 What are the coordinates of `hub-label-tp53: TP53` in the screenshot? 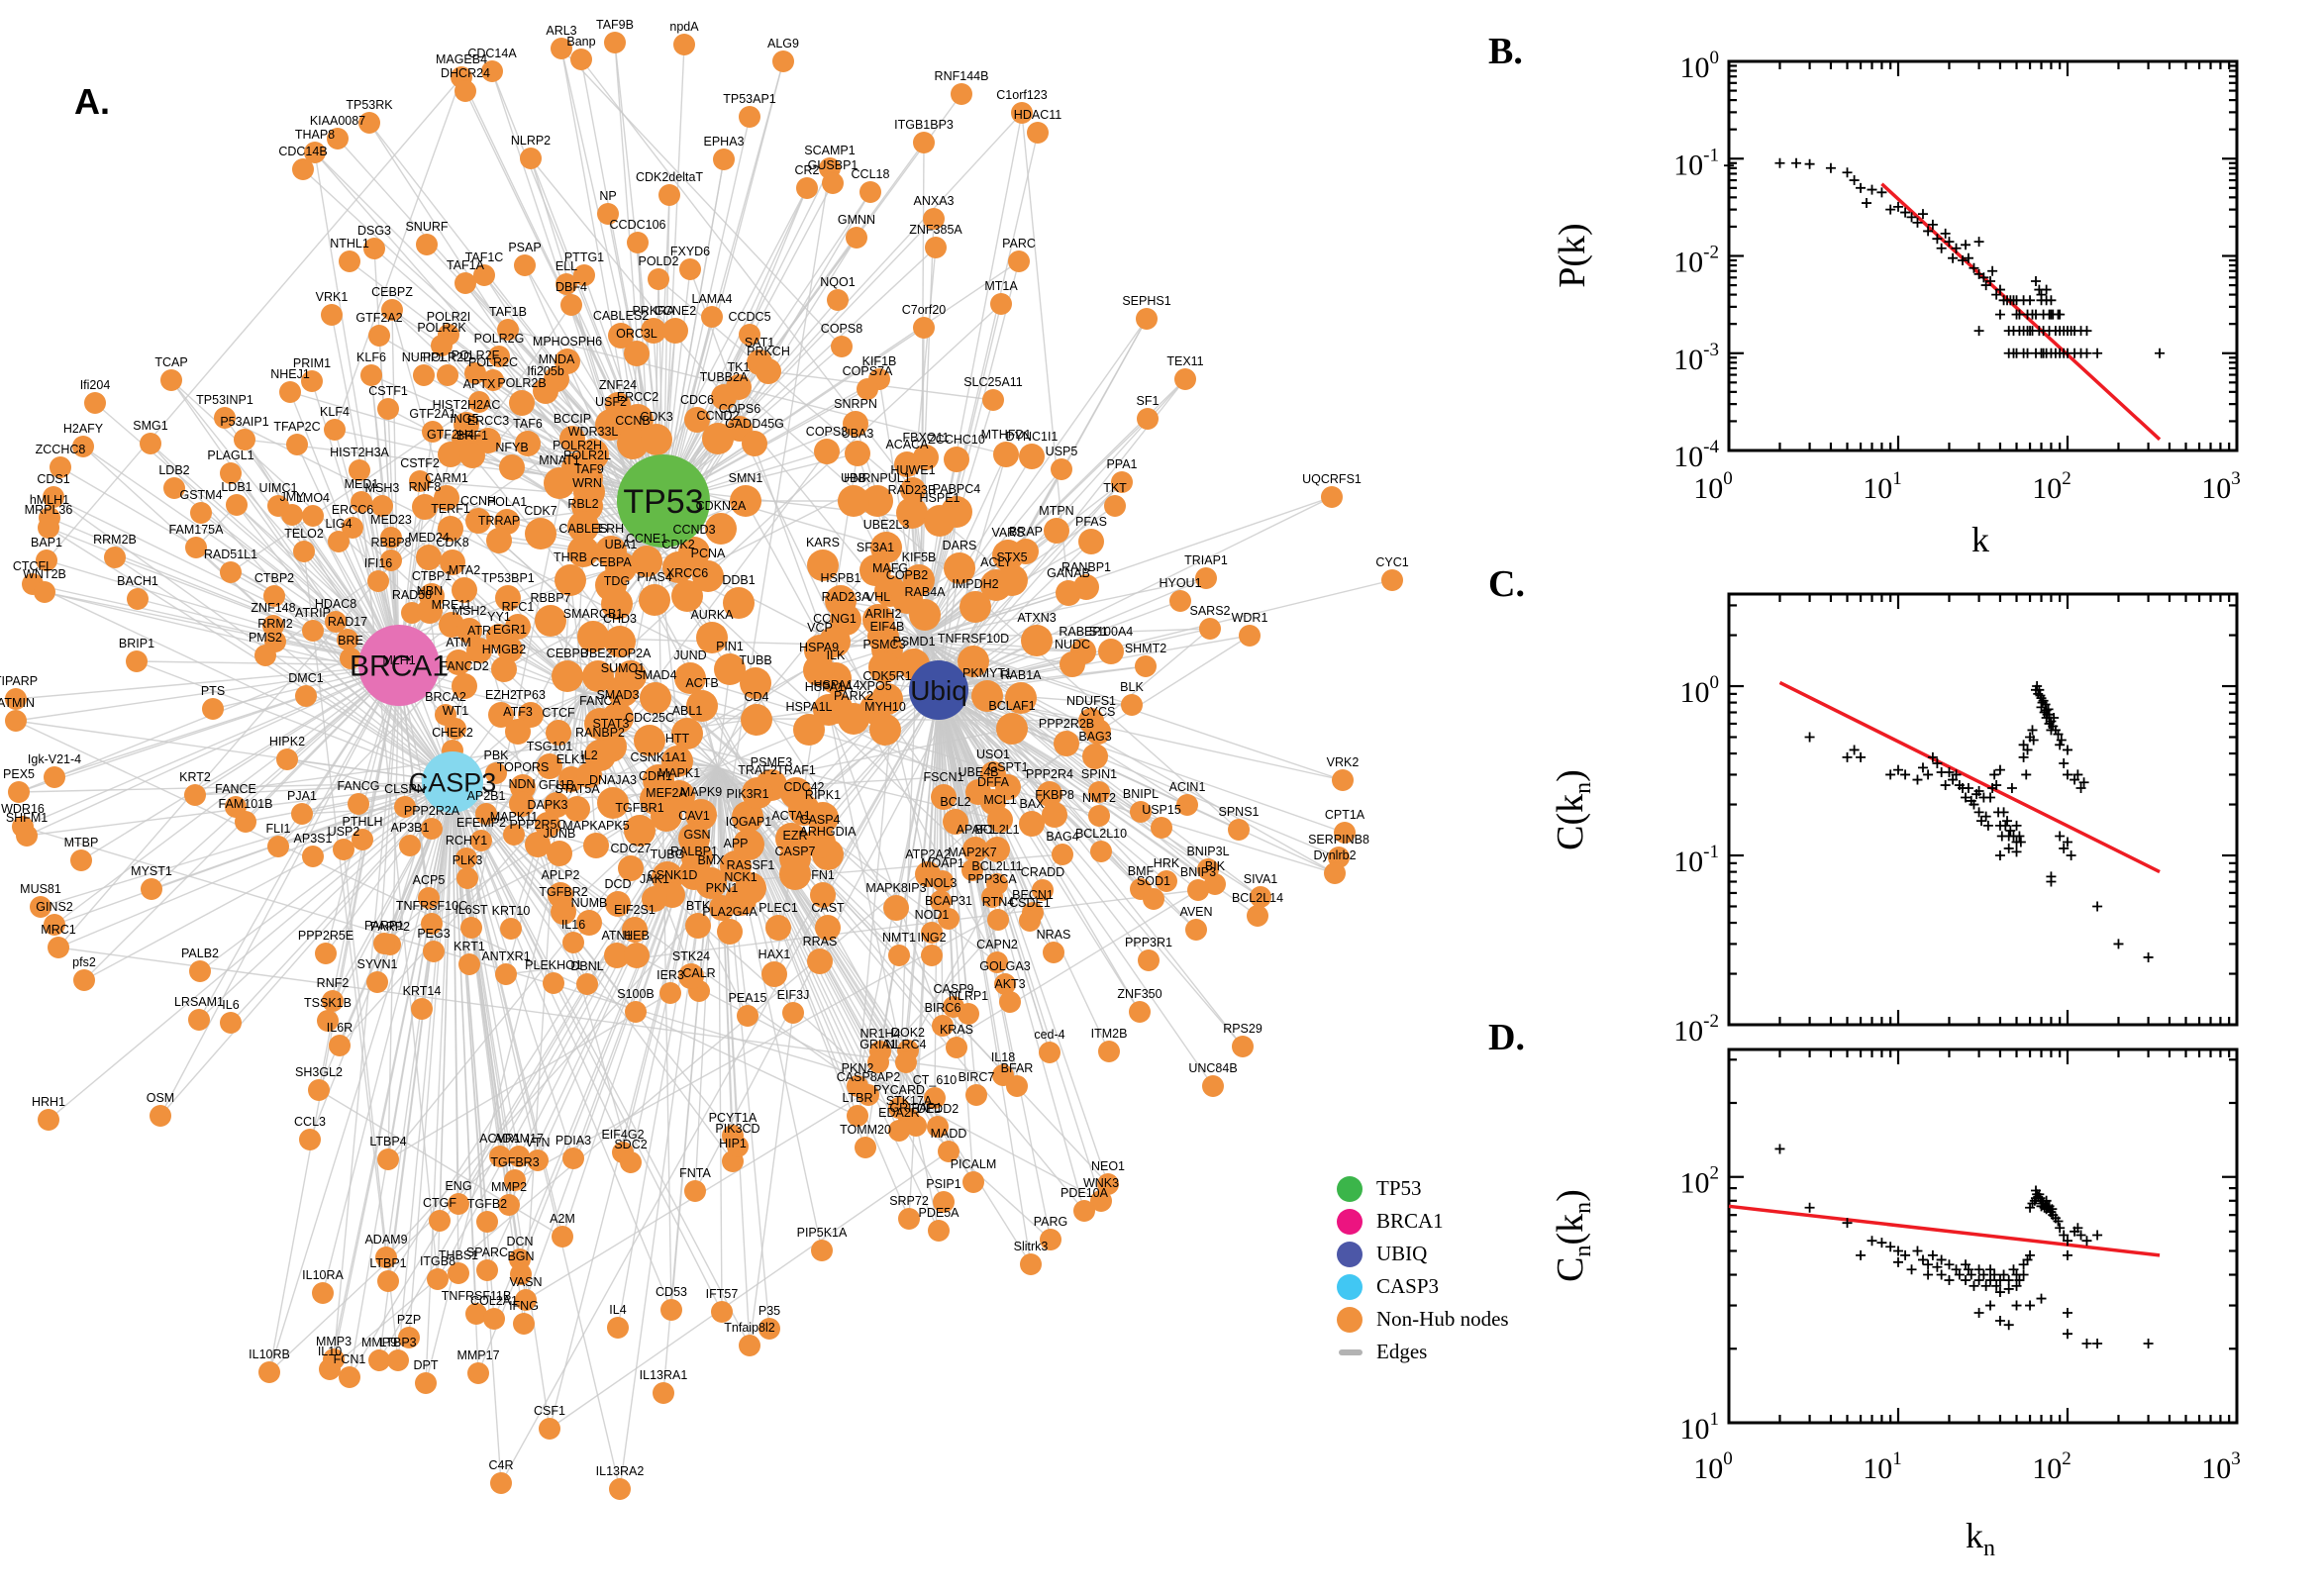 It's located at (663, 502).